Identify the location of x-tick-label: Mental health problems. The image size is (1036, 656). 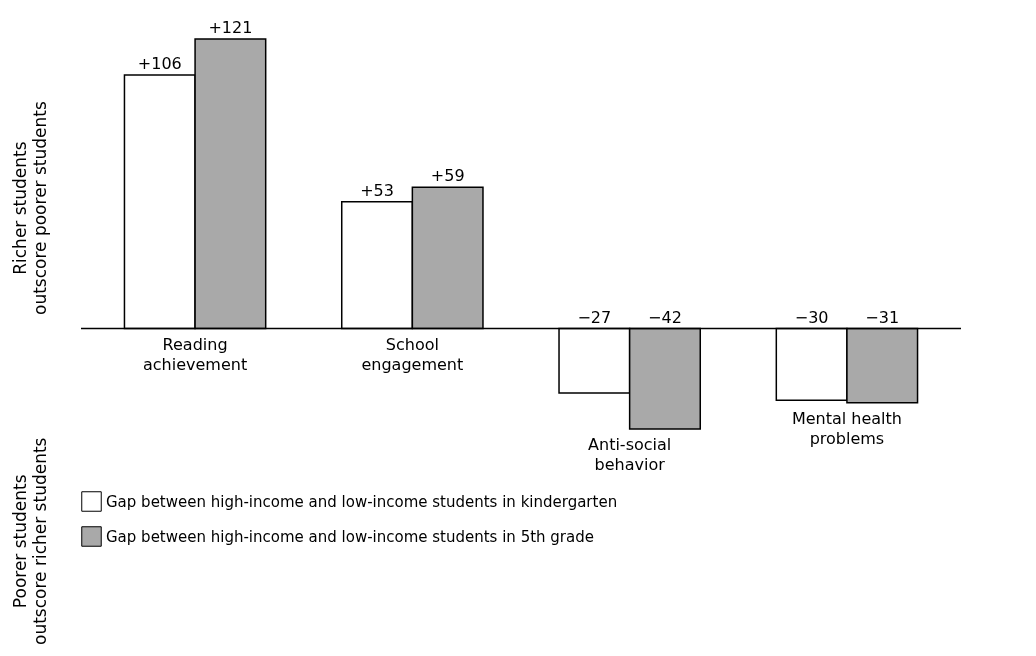
(846, 428).